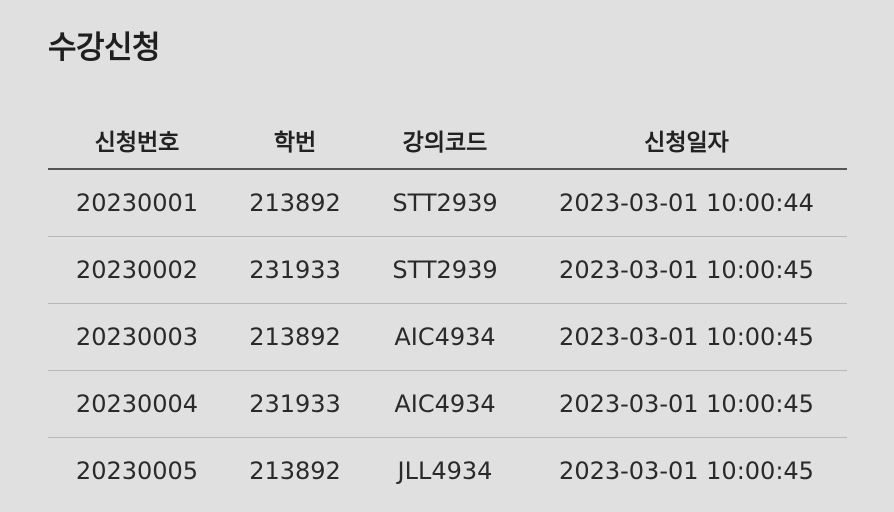  Describe the element at coordinates (686, 139) in the screenshot. I see `column-header-application-date: 신청일자` at that location.